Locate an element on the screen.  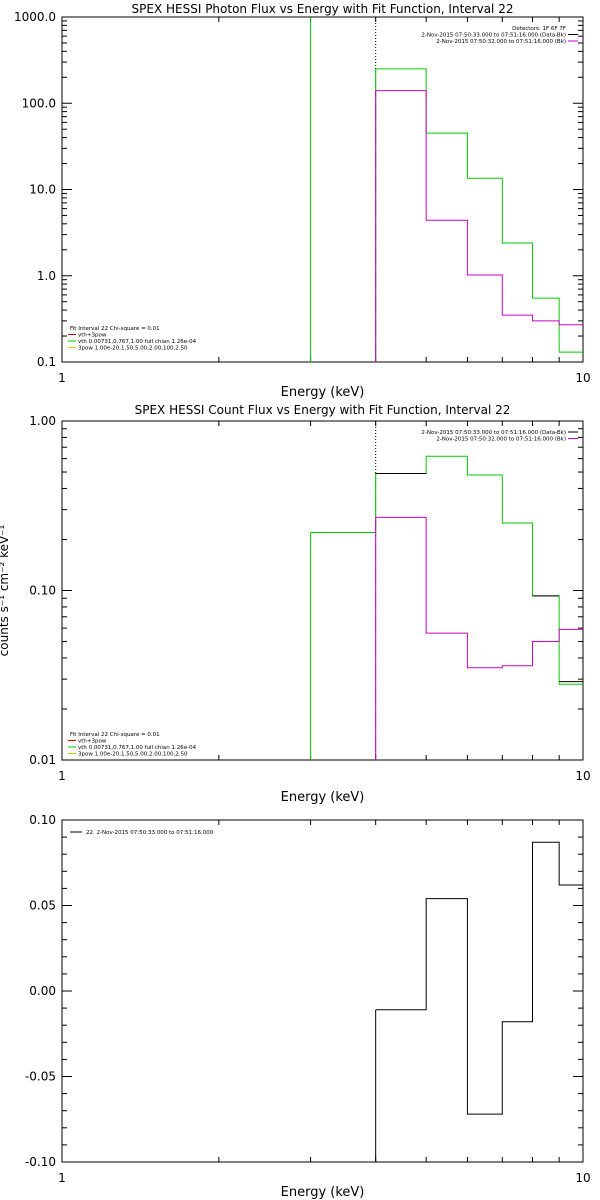
y-tick-label: 1000.0 is located at coordinates (35, 17).